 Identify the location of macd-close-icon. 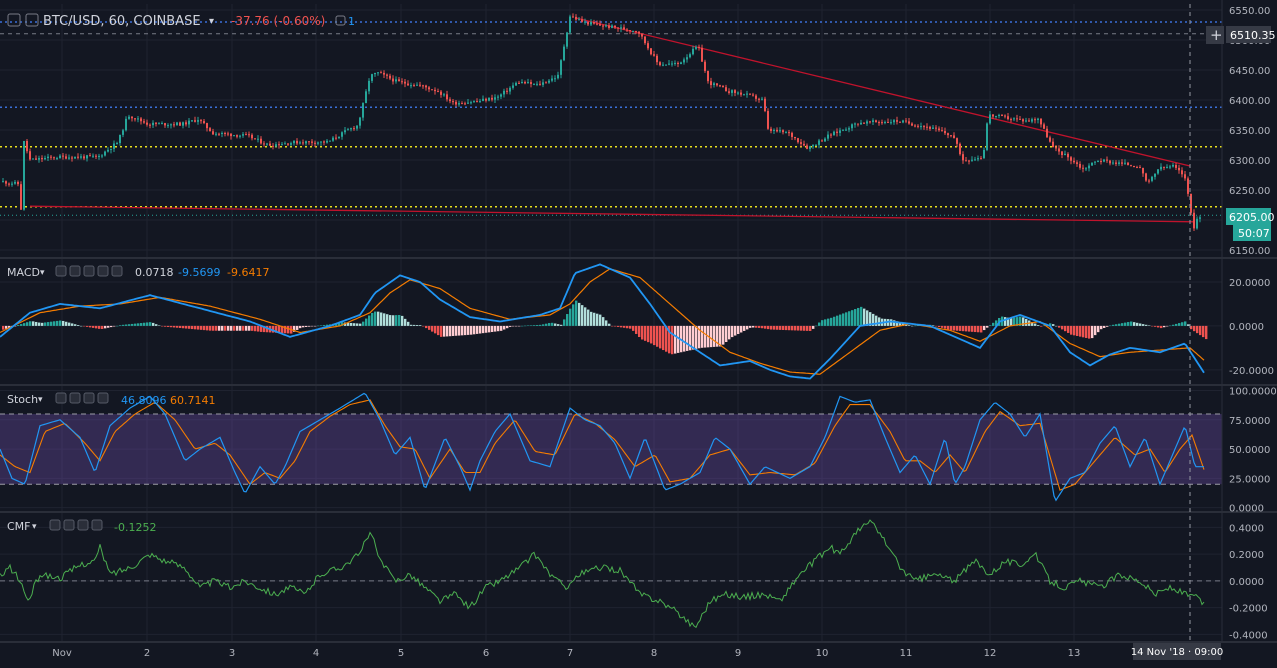
(117, 271).